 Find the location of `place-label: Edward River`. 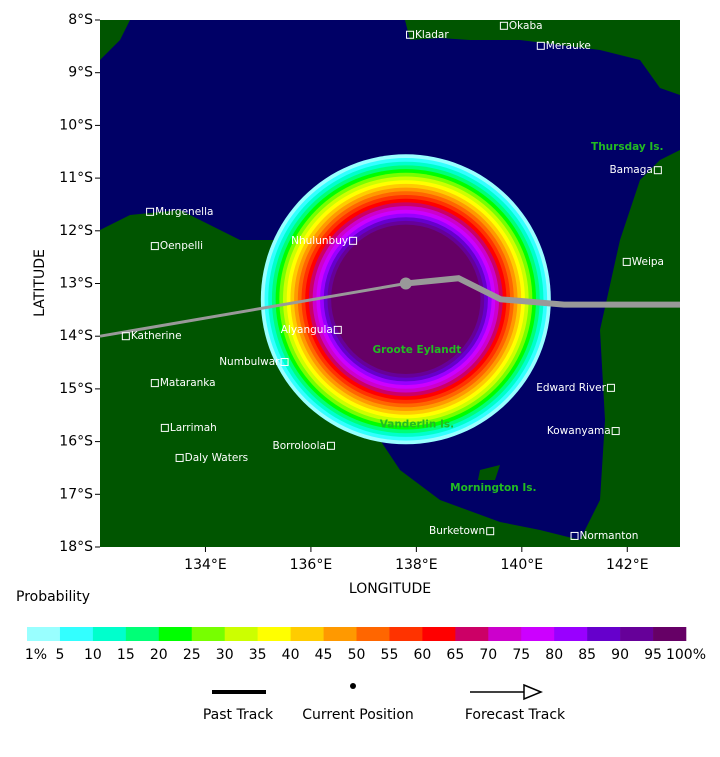

place-label: Edward River is located at coordinates (571, 388).